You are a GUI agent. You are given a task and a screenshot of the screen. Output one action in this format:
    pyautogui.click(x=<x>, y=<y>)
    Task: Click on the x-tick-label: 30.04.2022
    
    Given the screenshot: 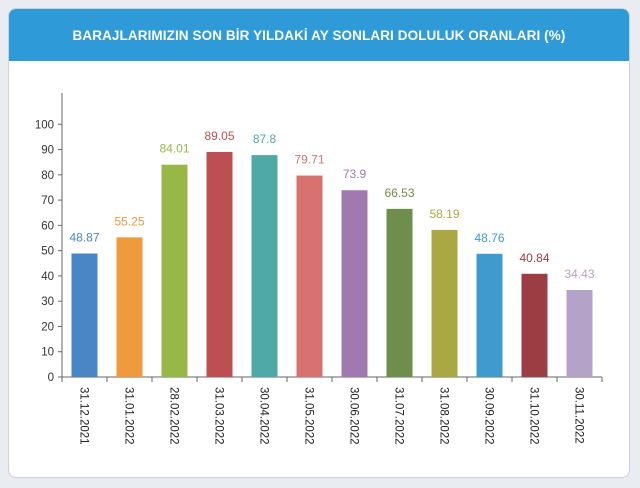 What is the action you would take?
    pyautogui.click(x=264, y=416)
    